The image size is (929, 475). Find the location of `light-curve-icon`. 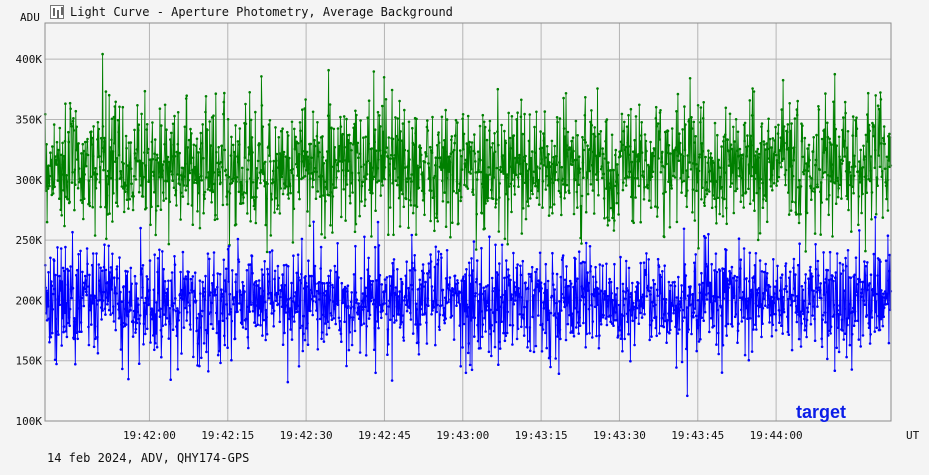

light-curve-icon is located at coordinates (57, 12).